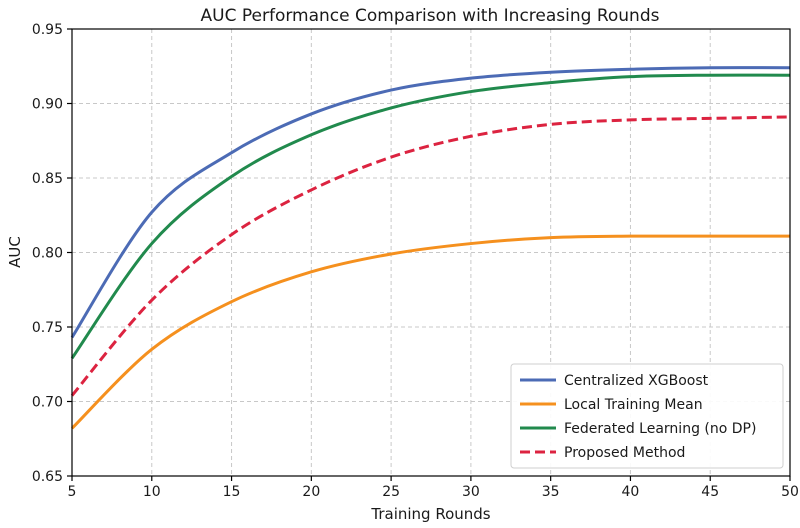 The image size is (800, 528). Describe the element at coordinates (391, 492) in the screenshot. I see `x-tick-label: 25` at that location.